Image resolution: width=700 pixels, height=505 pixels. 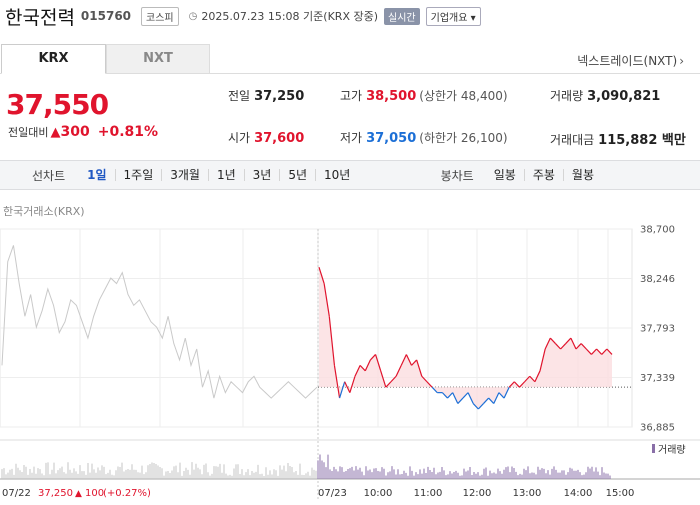 I want to click on stat-value: 37,600, so click(x=279, y=138).